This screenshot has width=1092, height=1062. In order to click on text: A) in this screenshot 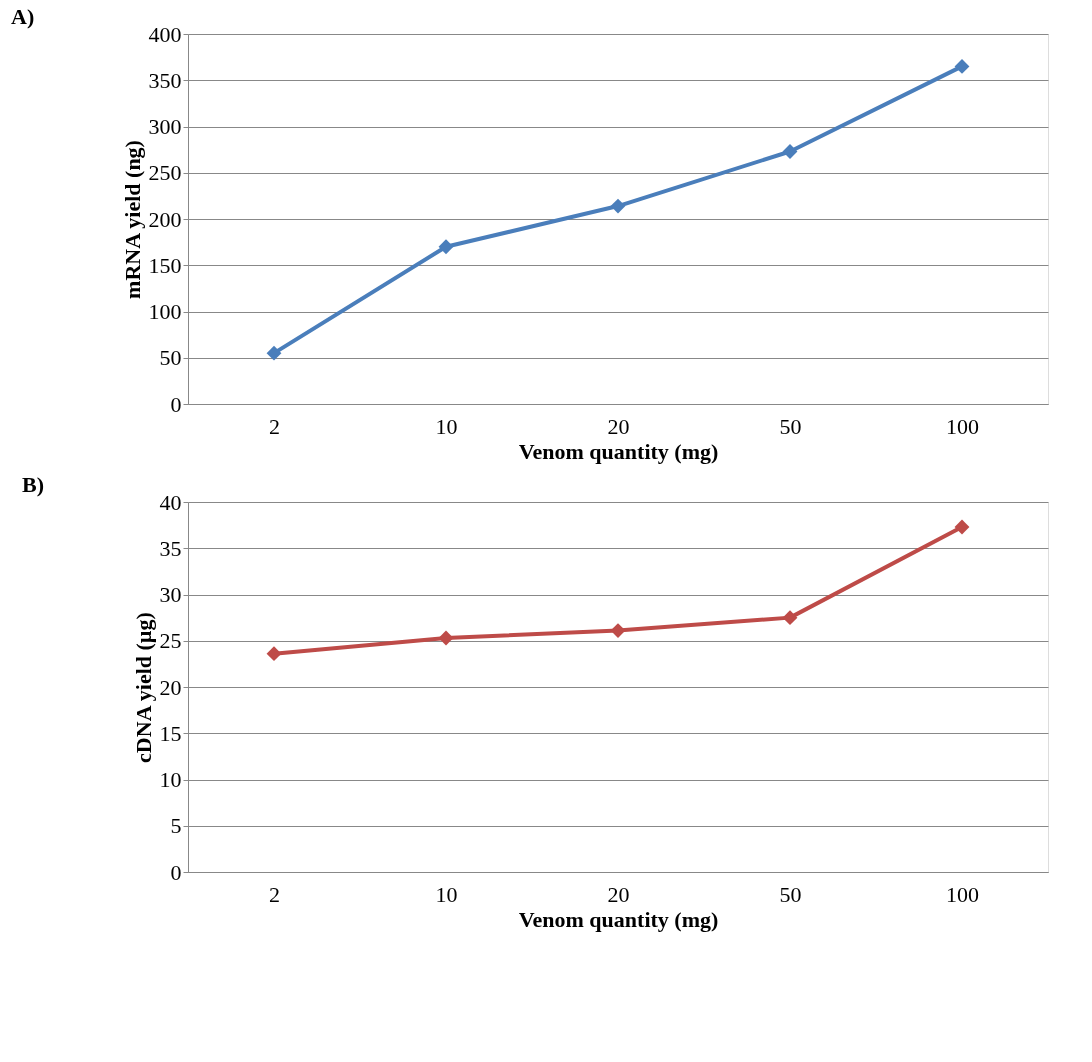, I will do `click(23, 16)`.